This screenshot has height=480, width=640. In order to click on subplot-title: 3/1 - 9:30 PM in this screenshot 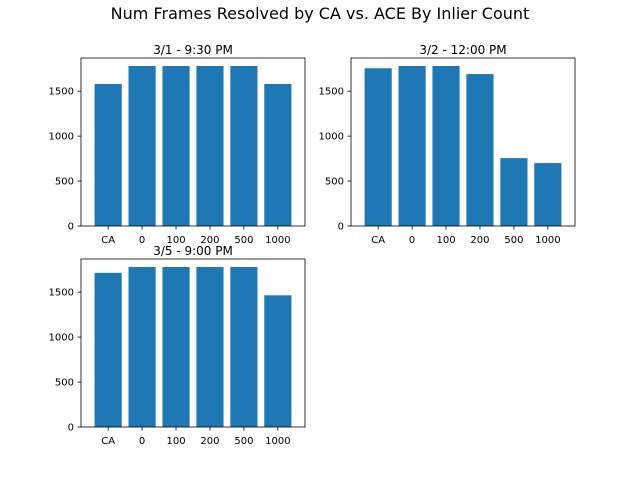, I will do `click(193, 50)`.